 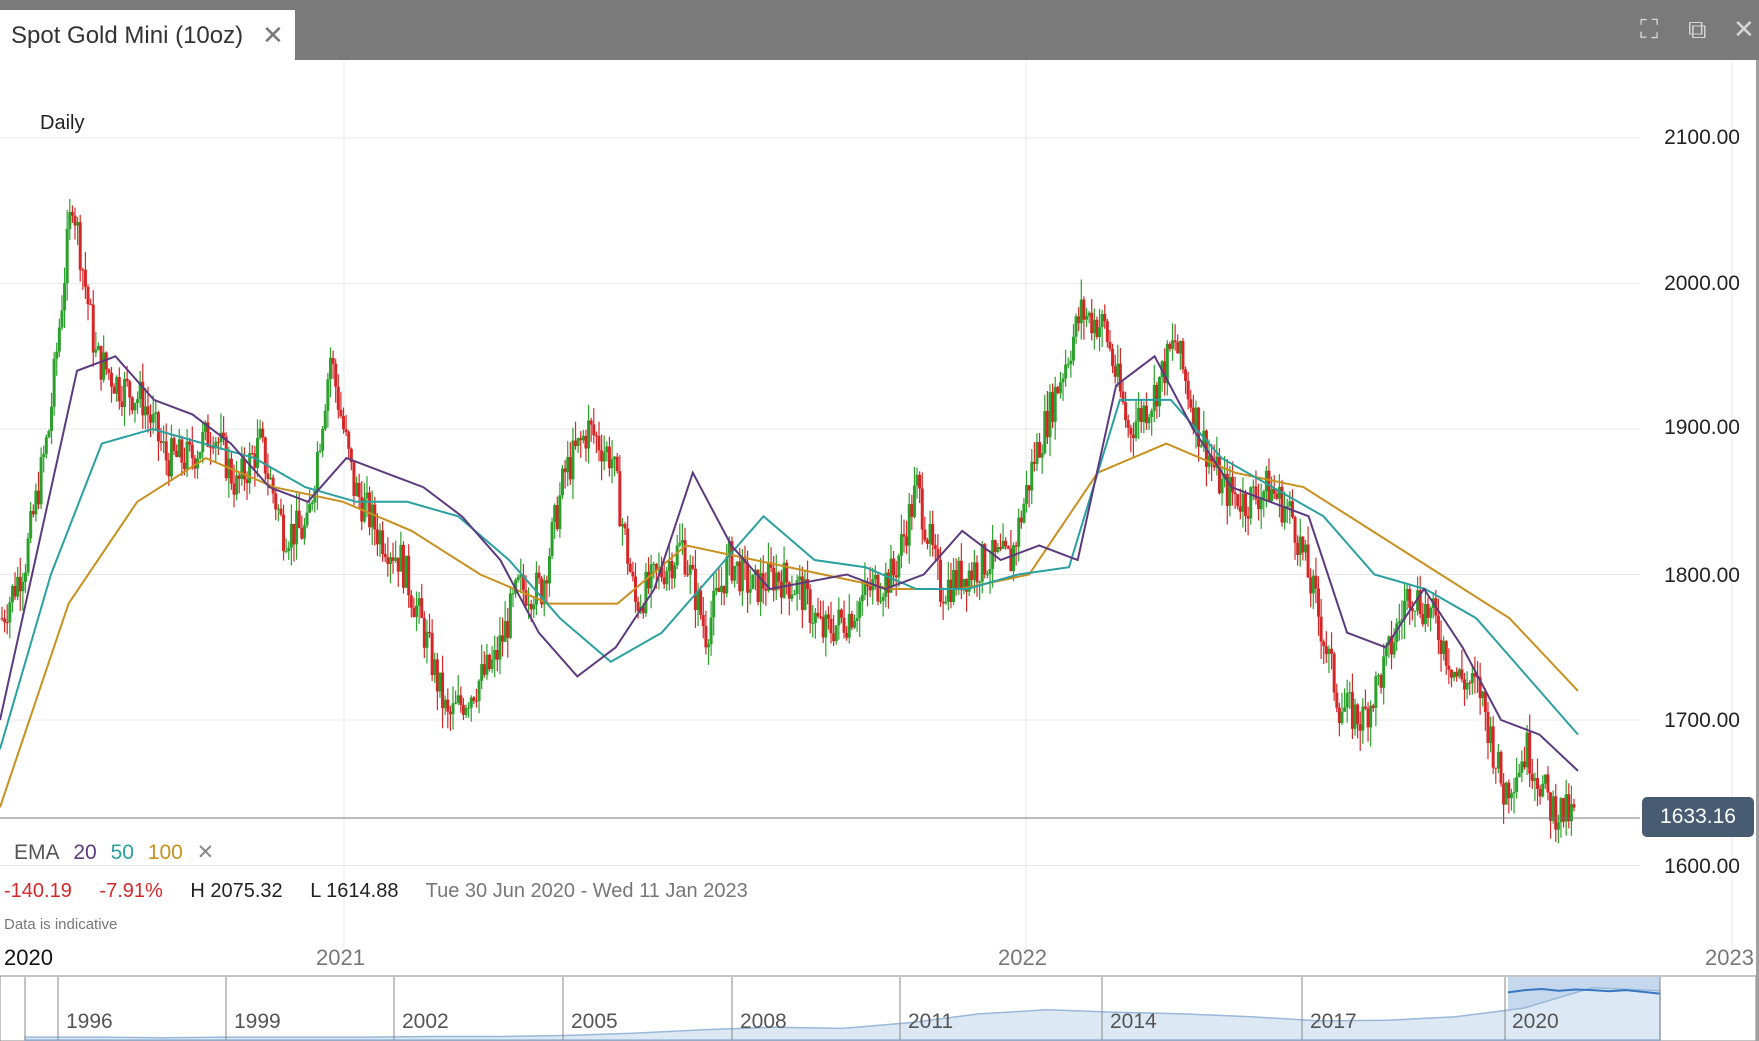 What do you see at coordinates (236, 891) in the screenshot?
I see `high-value: H 2075.32` at bounding box center [236, 891].